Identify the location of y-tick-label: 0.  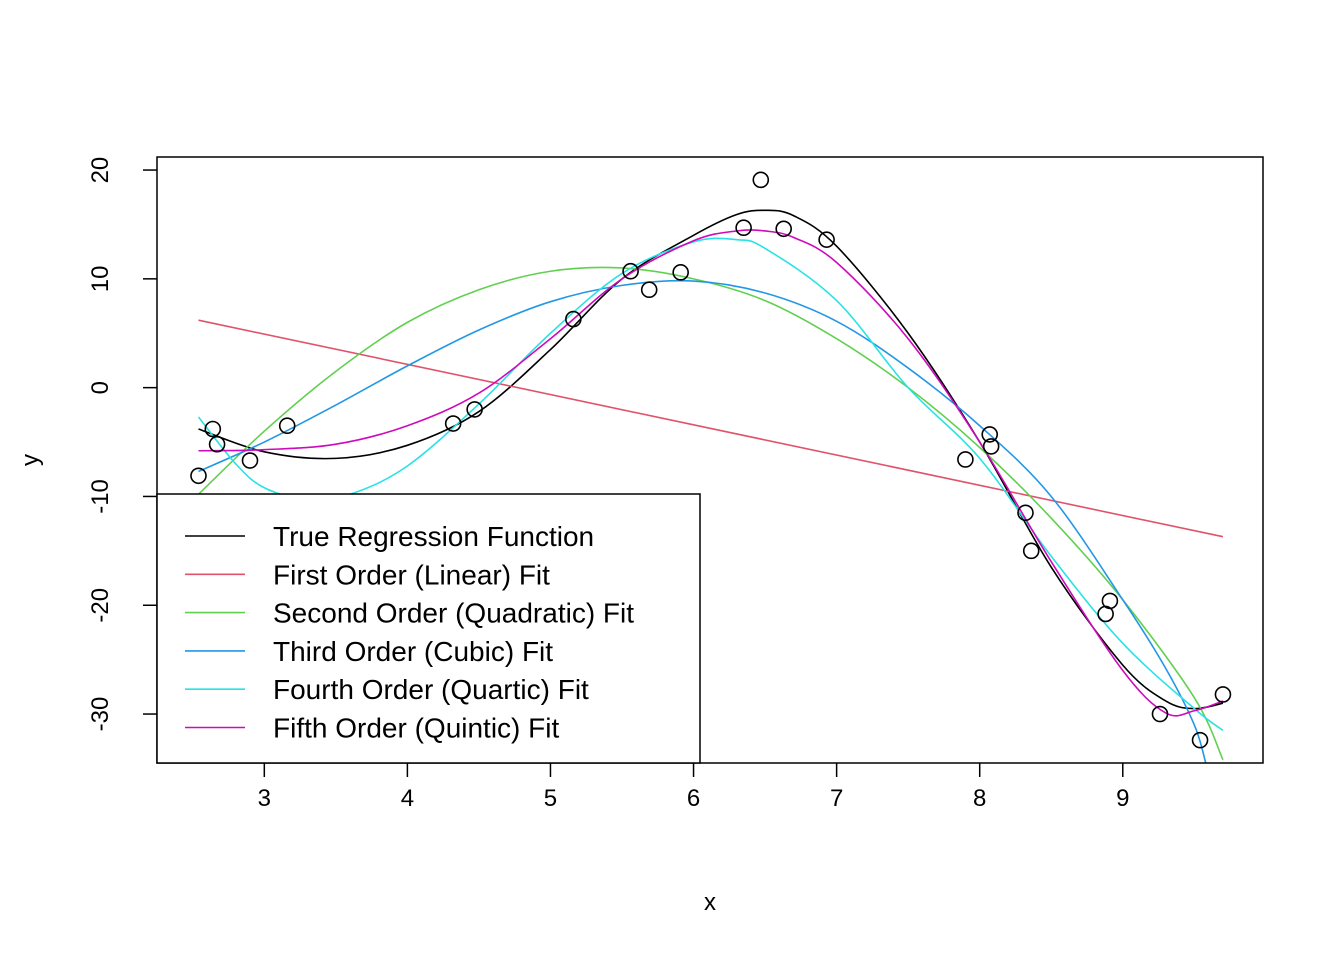
(100, 387).